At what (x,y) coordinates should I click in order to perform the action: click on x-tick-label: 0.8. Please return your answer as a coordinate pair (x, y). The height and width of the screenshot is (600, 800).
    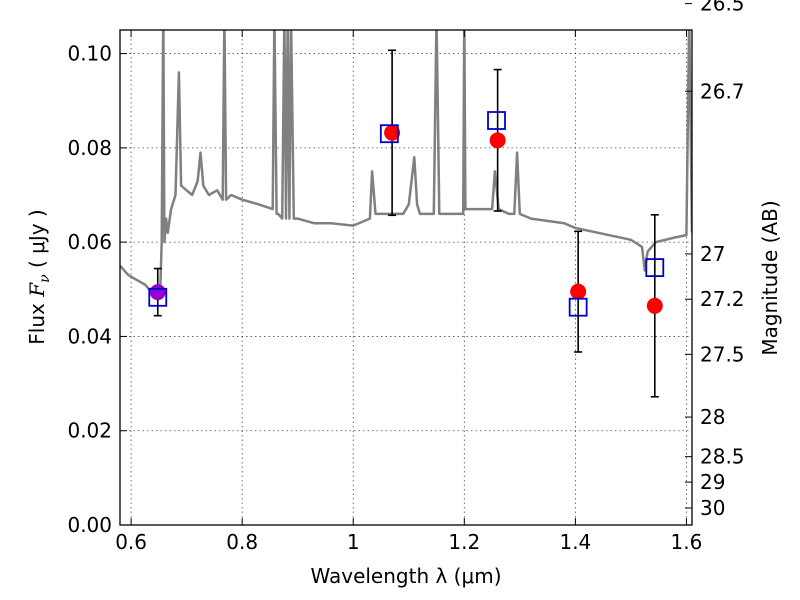
    Looking at the image, I should click on (242, 542).